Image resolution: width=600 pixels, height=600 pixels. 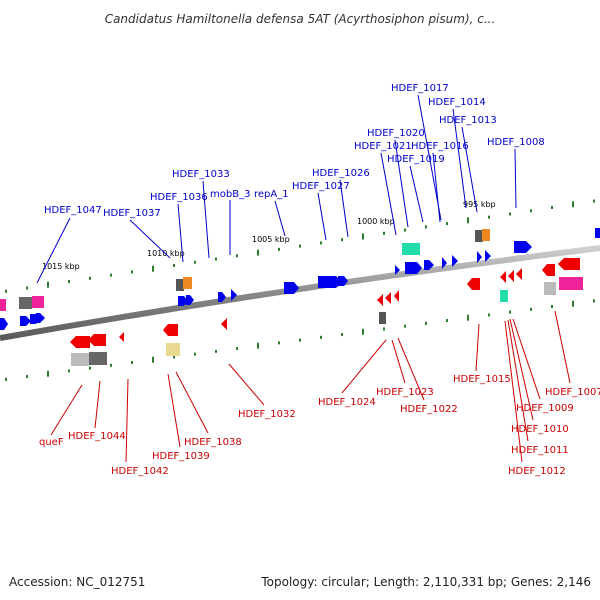 I want to click on gene-label-hdef-1037: HDEF_1037, so click(x=132, y=213).